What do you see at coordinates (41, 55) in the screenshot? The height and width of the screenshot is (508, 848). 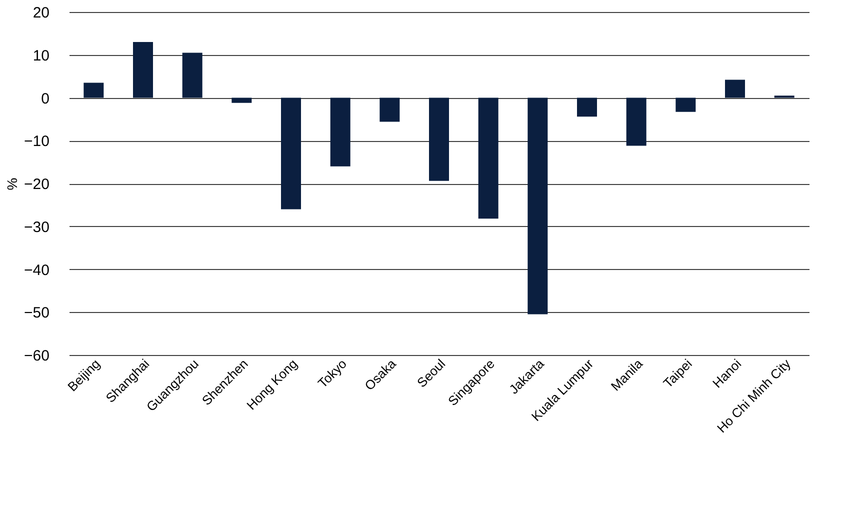 I see `y-tick-label: 10` at bounding box center [41, 55].